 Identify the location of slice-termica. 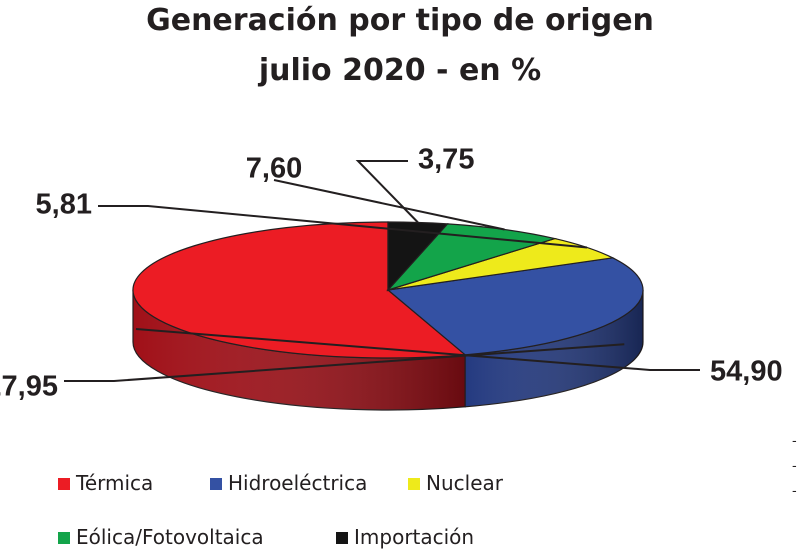
(299, 290).